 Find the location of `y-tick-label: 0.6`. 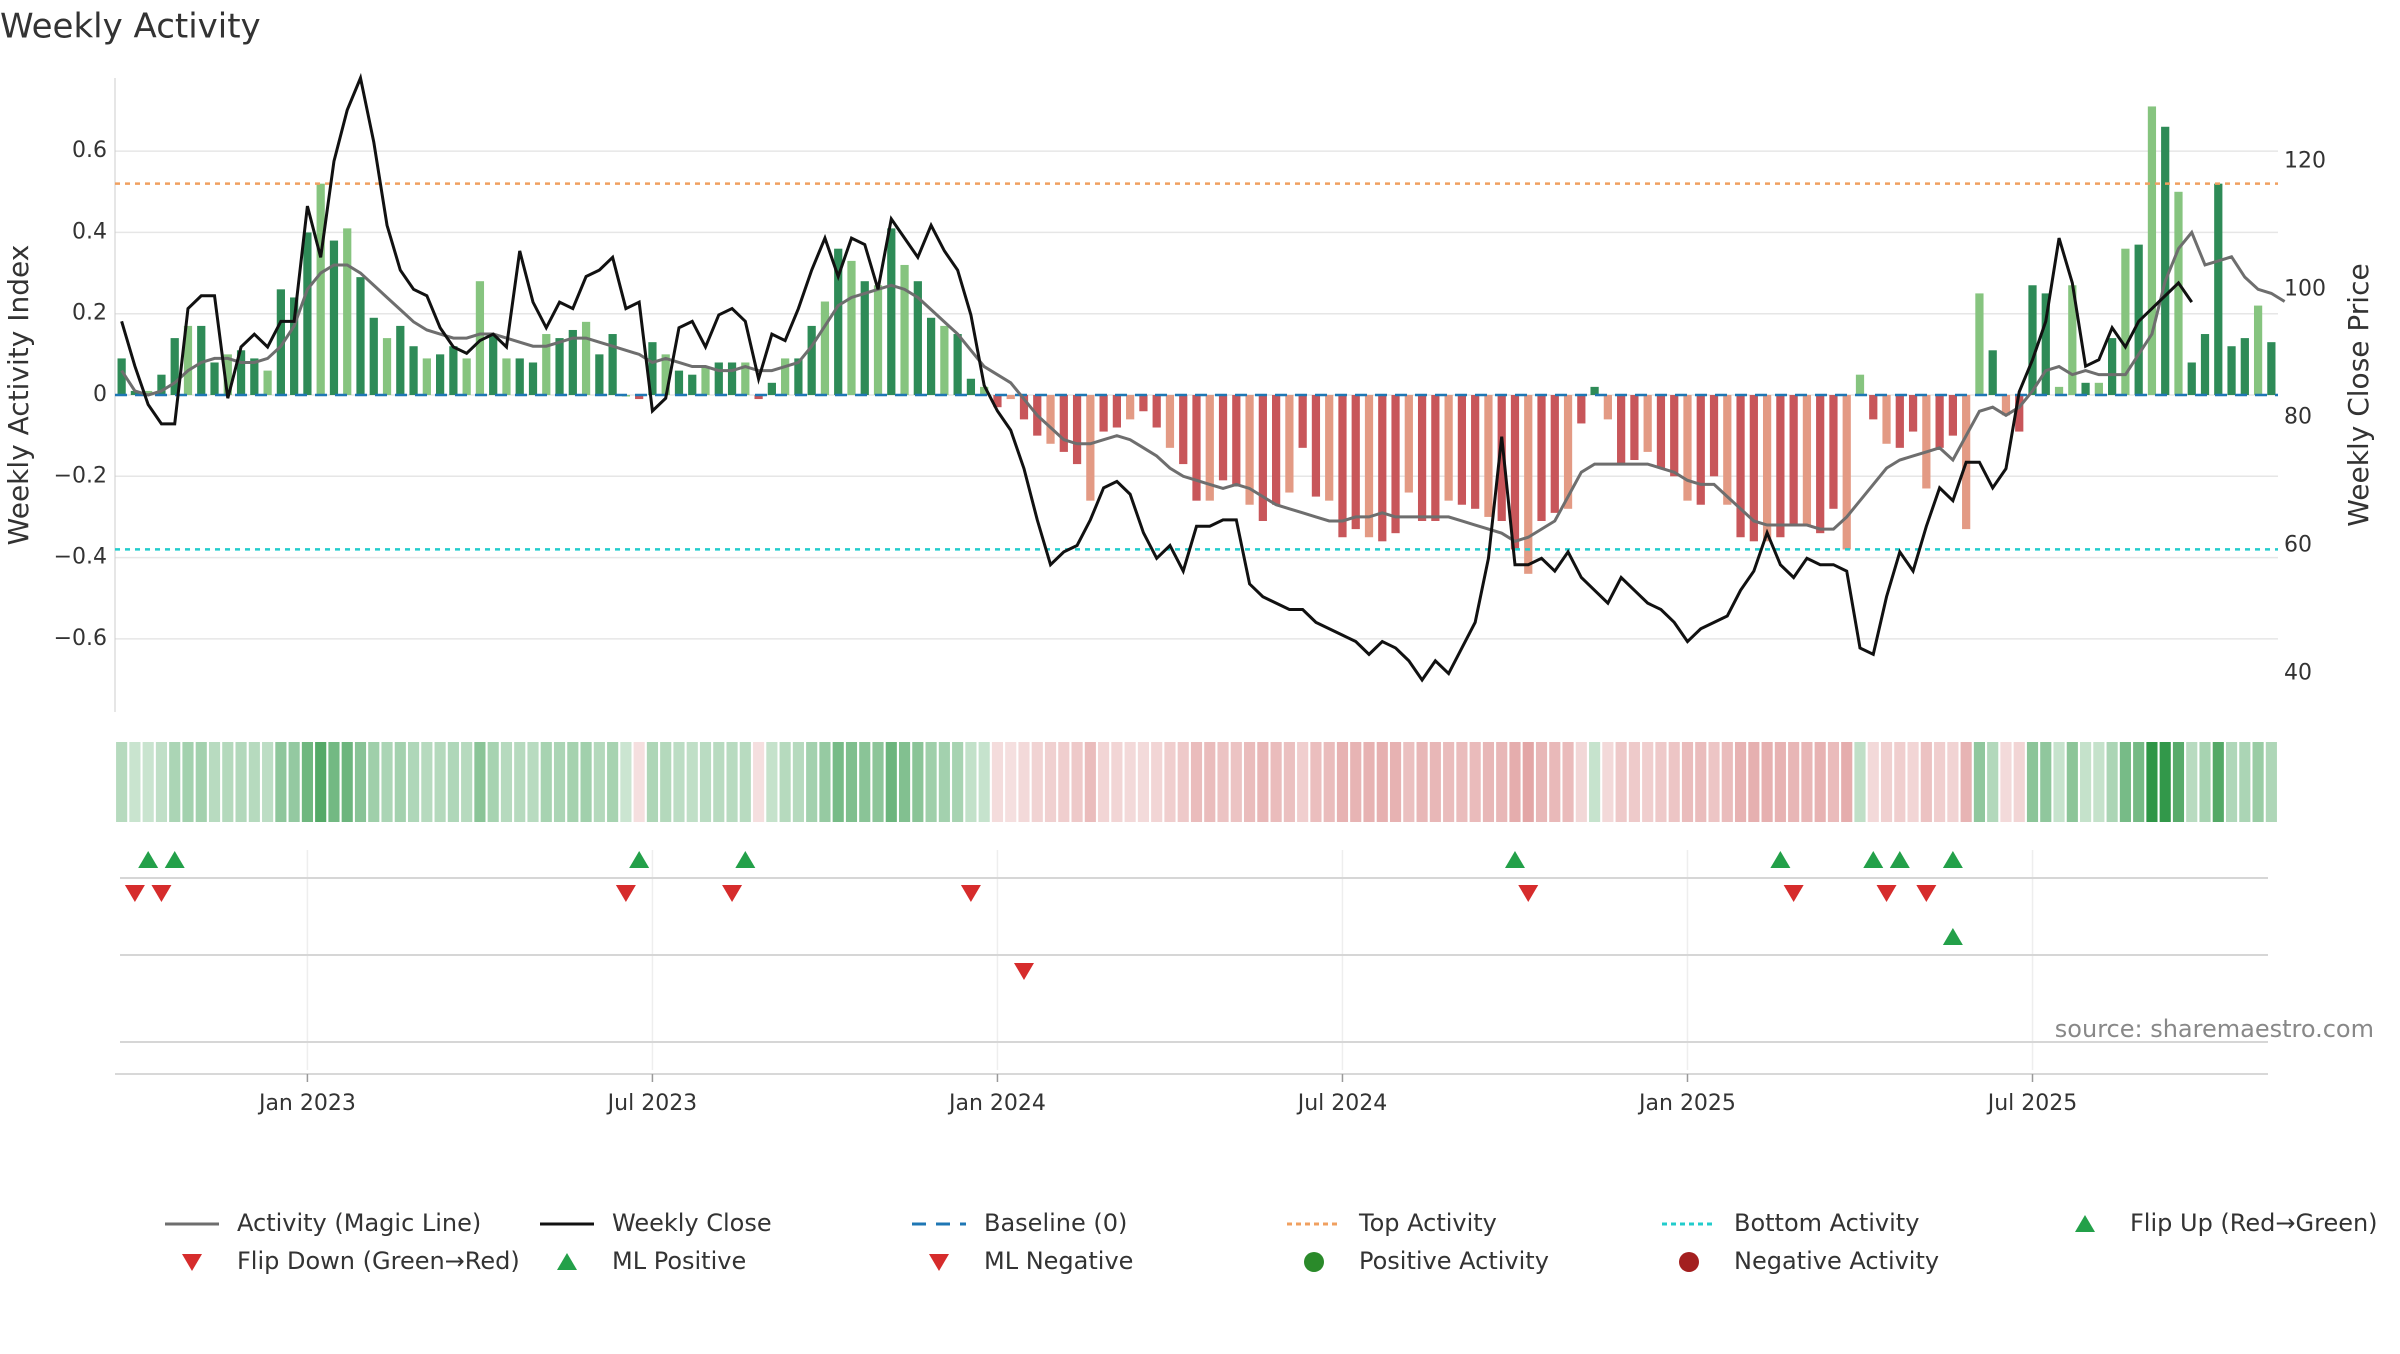

y-tick-label: 0.6 is located at coordinates (89, 150).